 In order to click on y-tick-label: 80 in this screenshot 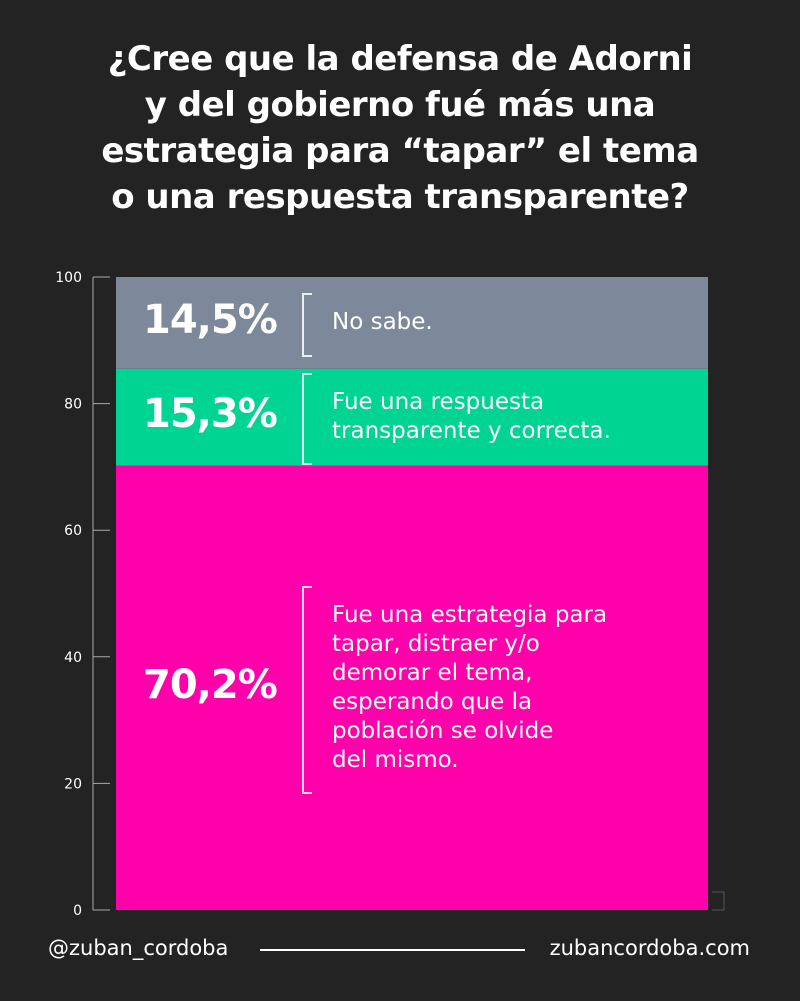, I will do `click(73, 405)`.